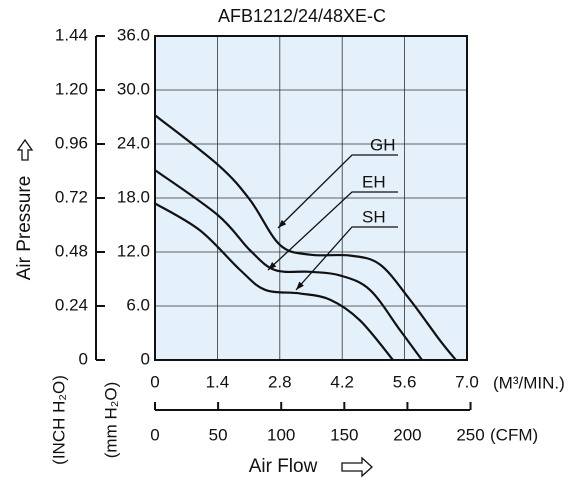 This screenshot has height=494, width=583. Describe the element at coordinates (71, 142) in the screenshot. I see `y2-tick-label: 0.96` at that location.